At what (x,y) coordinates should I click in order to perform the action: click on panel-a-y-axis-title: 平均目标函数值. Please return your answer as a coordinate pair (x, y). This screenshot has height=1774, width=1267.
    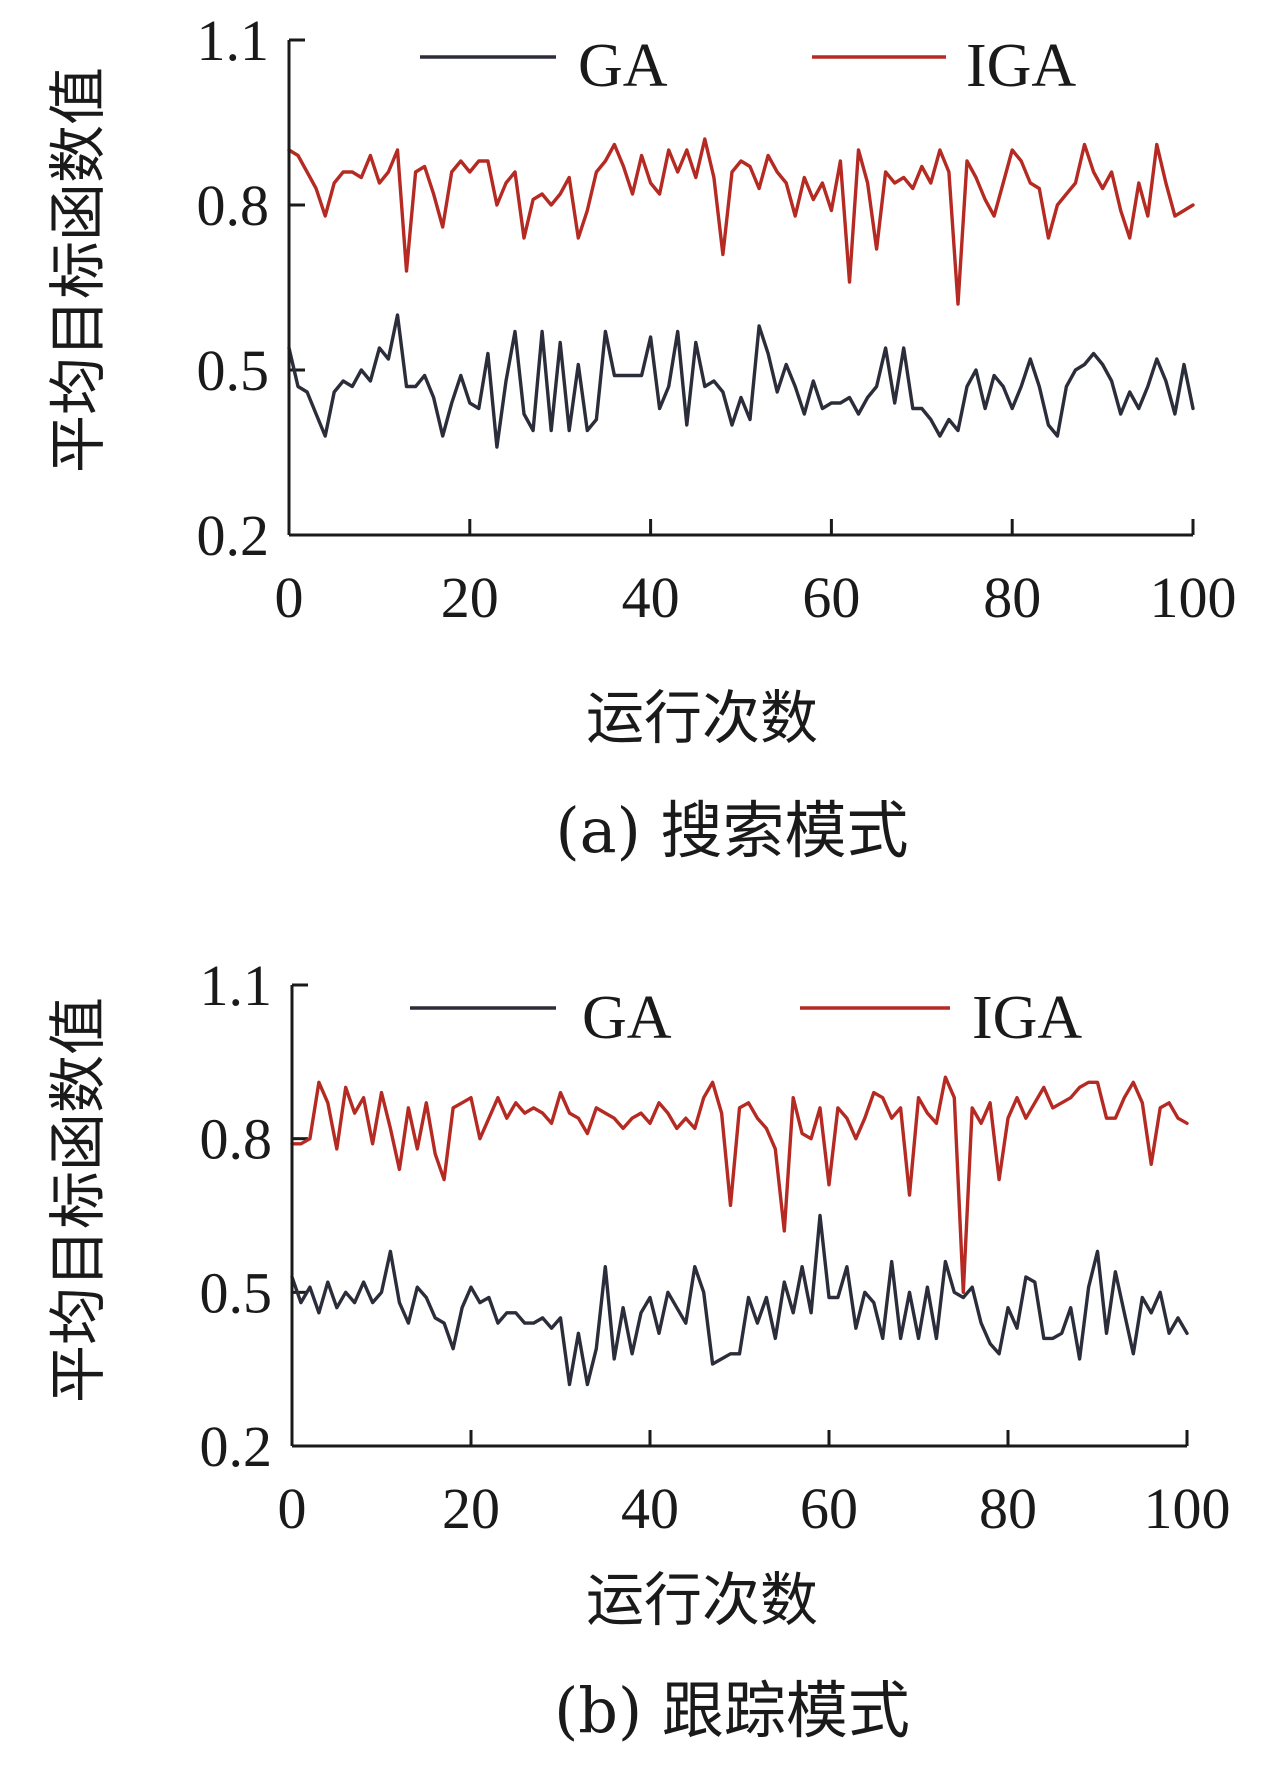
    Looking at the image, I should click on (78, 270).